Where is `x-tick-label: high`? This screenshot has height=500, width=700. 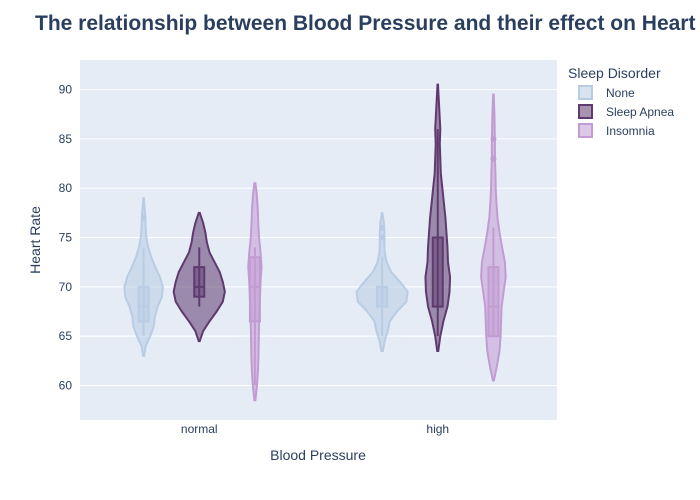
x-tick-label: high is located at coordinates (437, 429).